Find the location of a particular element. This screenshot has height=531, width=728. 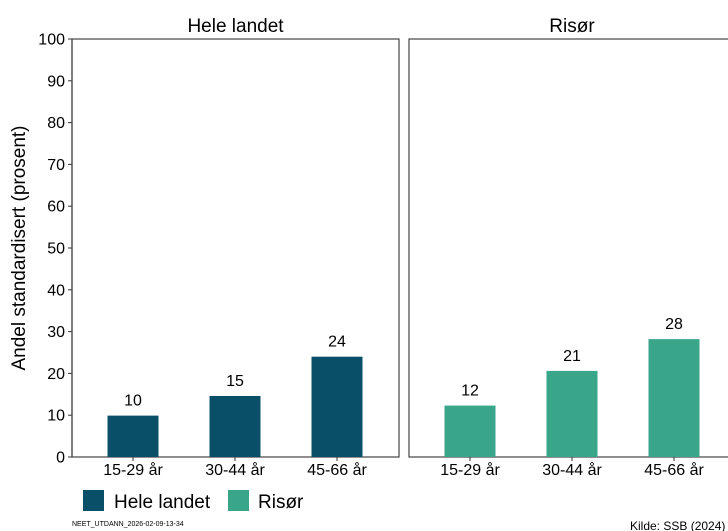

legend-label: Risør is located at coordinates (281, 502).